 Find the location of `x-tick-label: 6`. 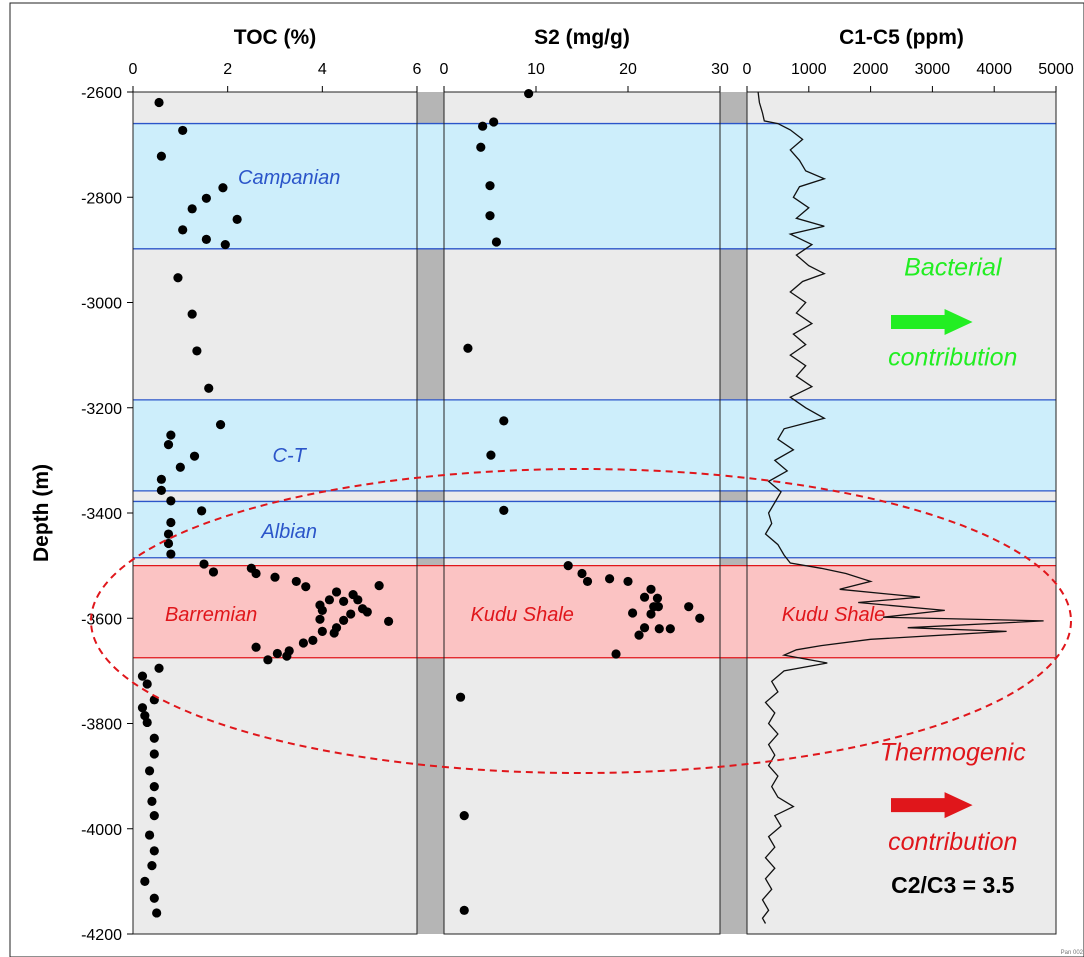

x-tick-label: 6 is located at coordinates (417, 69).